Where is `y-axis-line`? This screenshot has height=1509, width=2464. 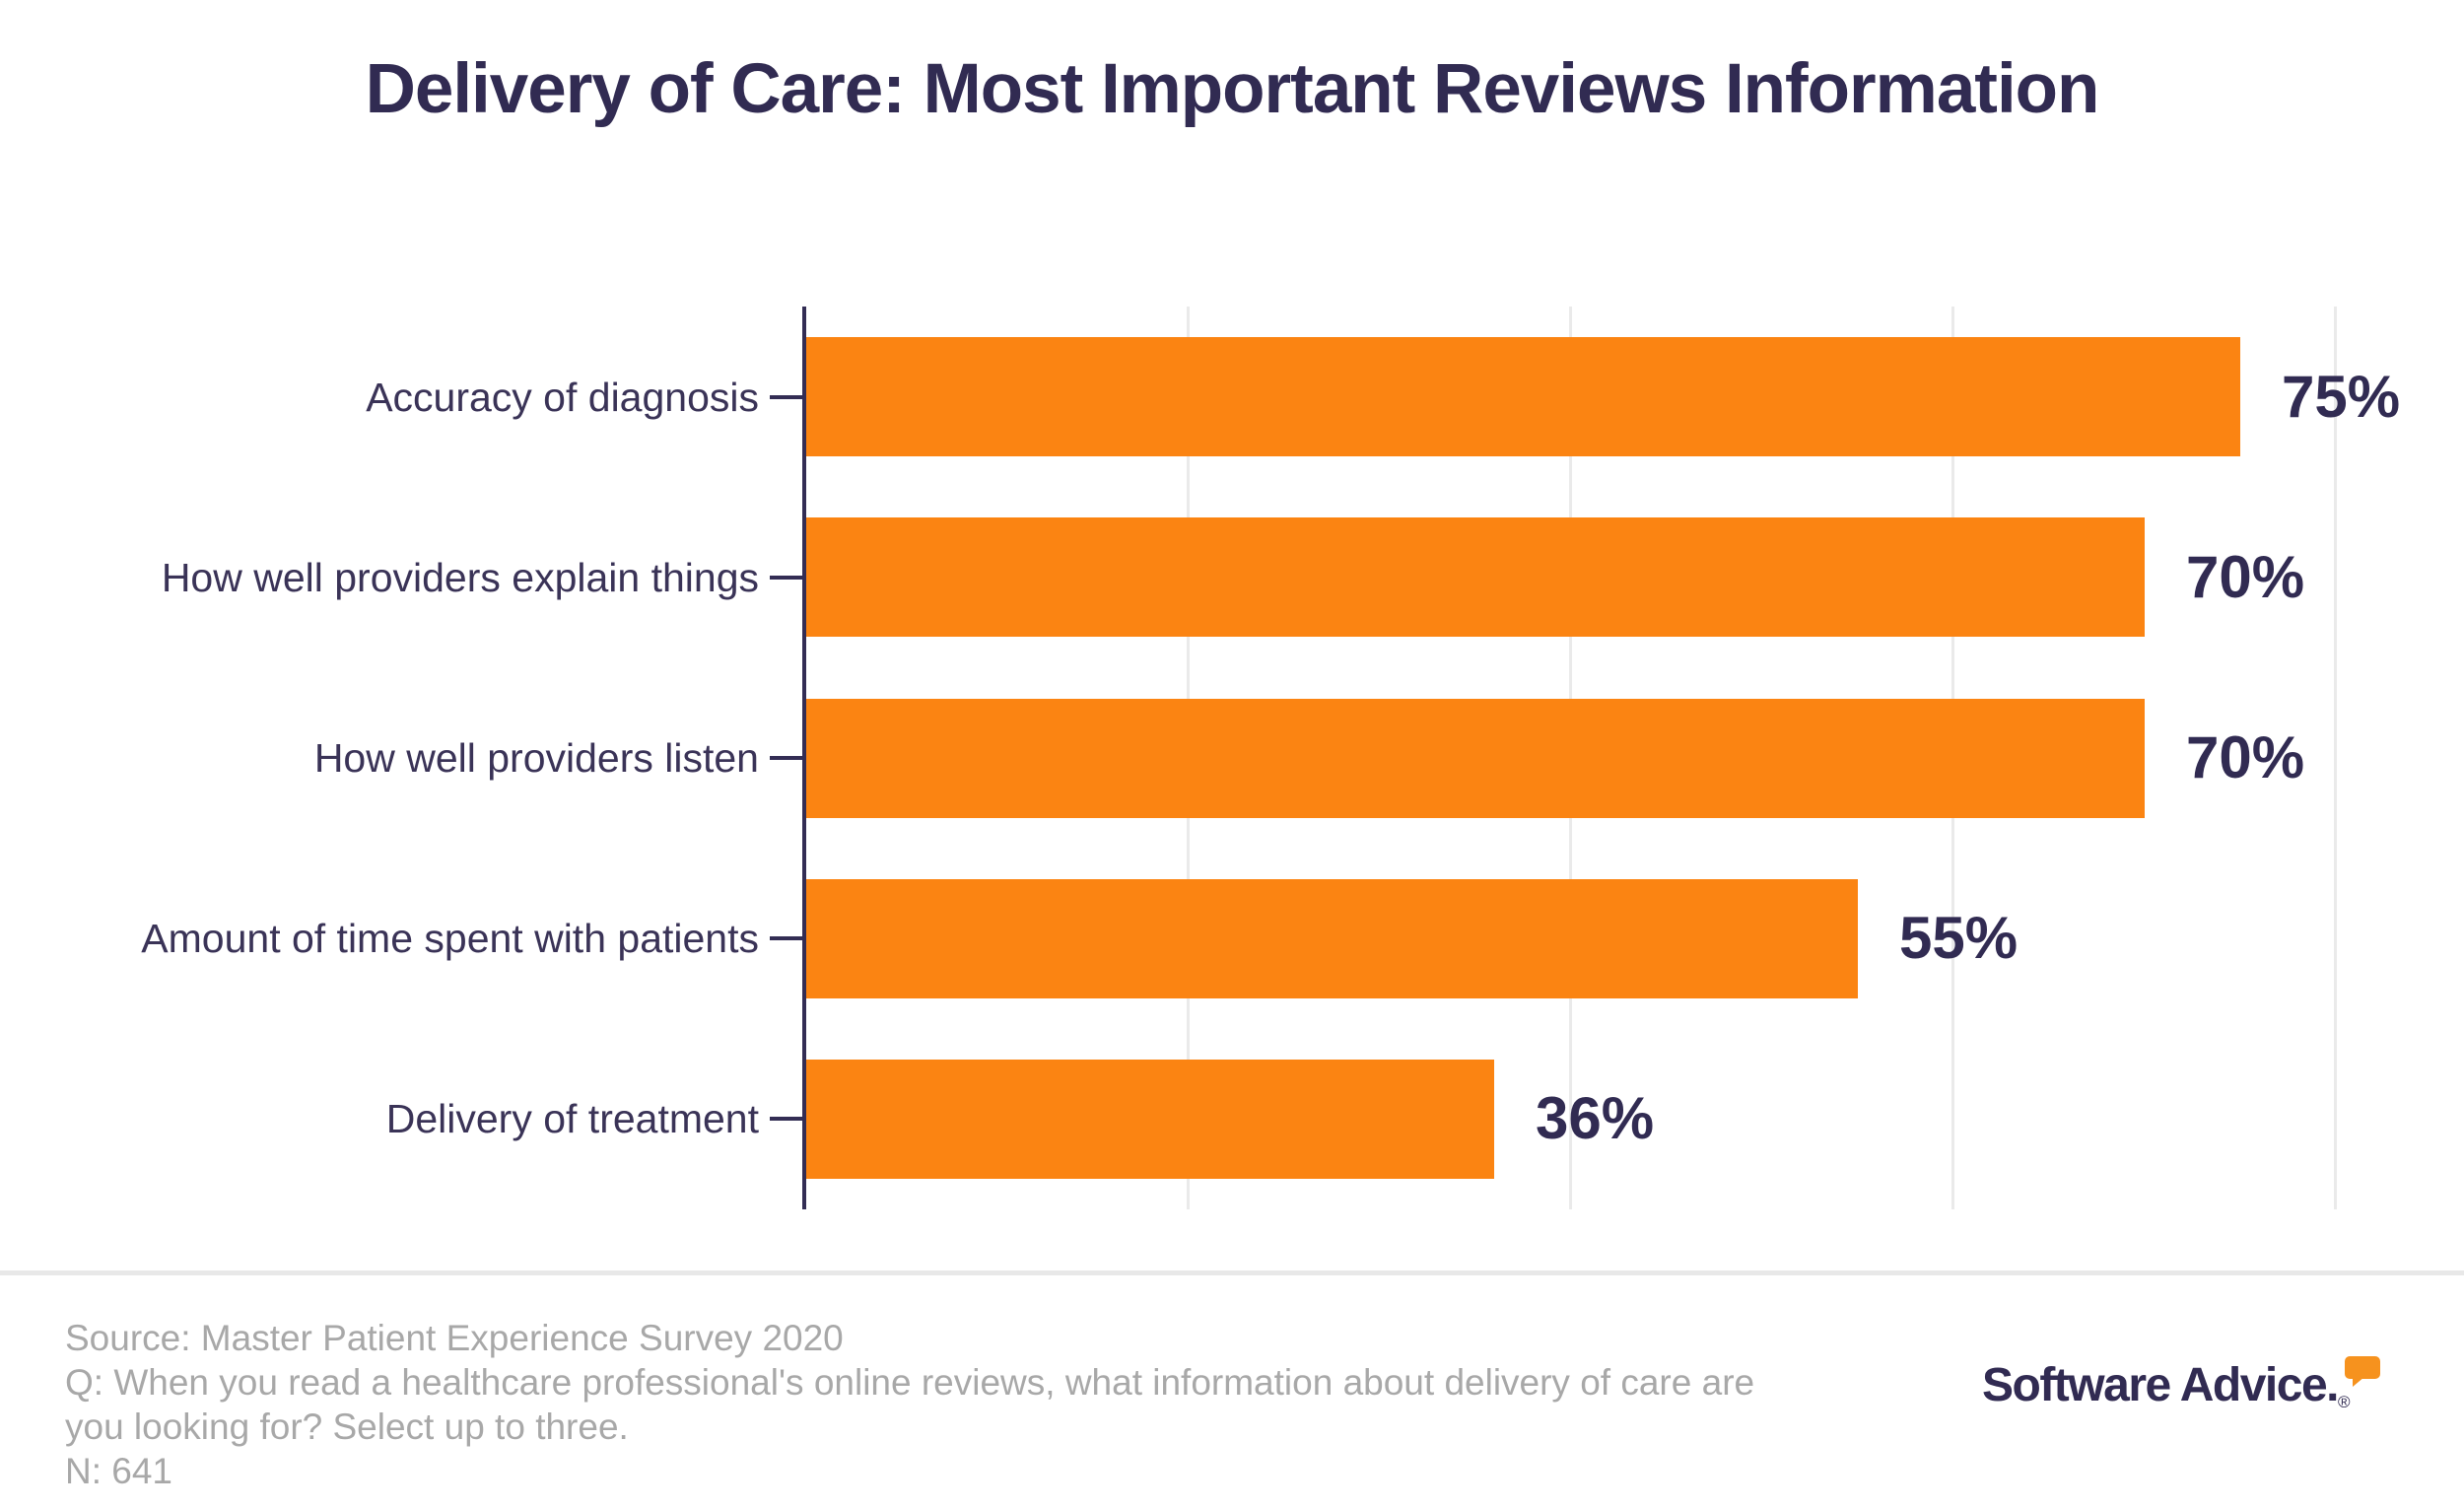
y-axis-line is located at coordinates (804, 758).